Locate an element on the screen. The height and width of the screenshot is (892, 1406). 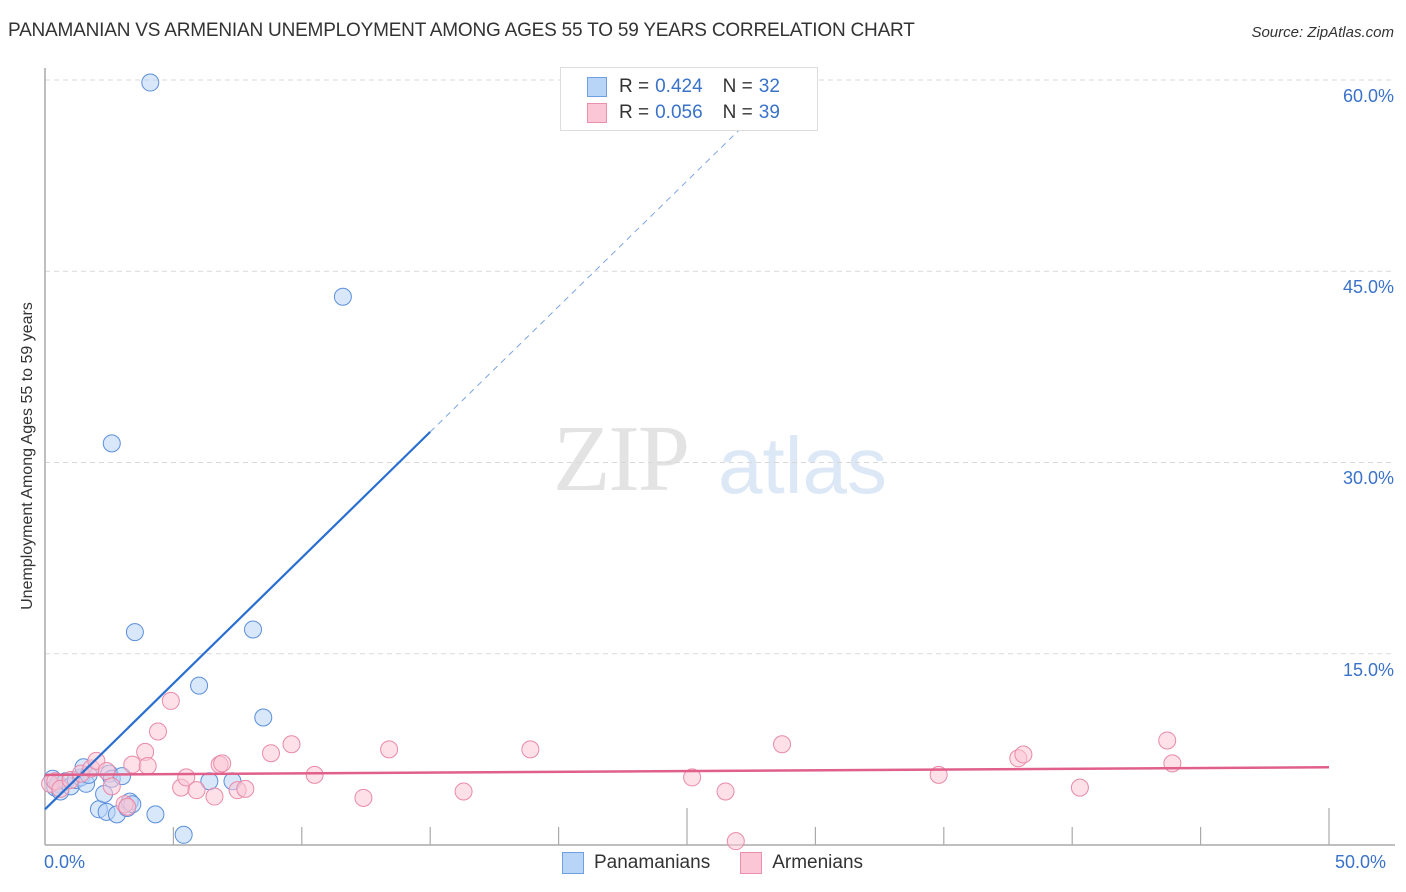
legend-row-armenians: R = 0.056 N = 39 is located at coordinates (683, 113).